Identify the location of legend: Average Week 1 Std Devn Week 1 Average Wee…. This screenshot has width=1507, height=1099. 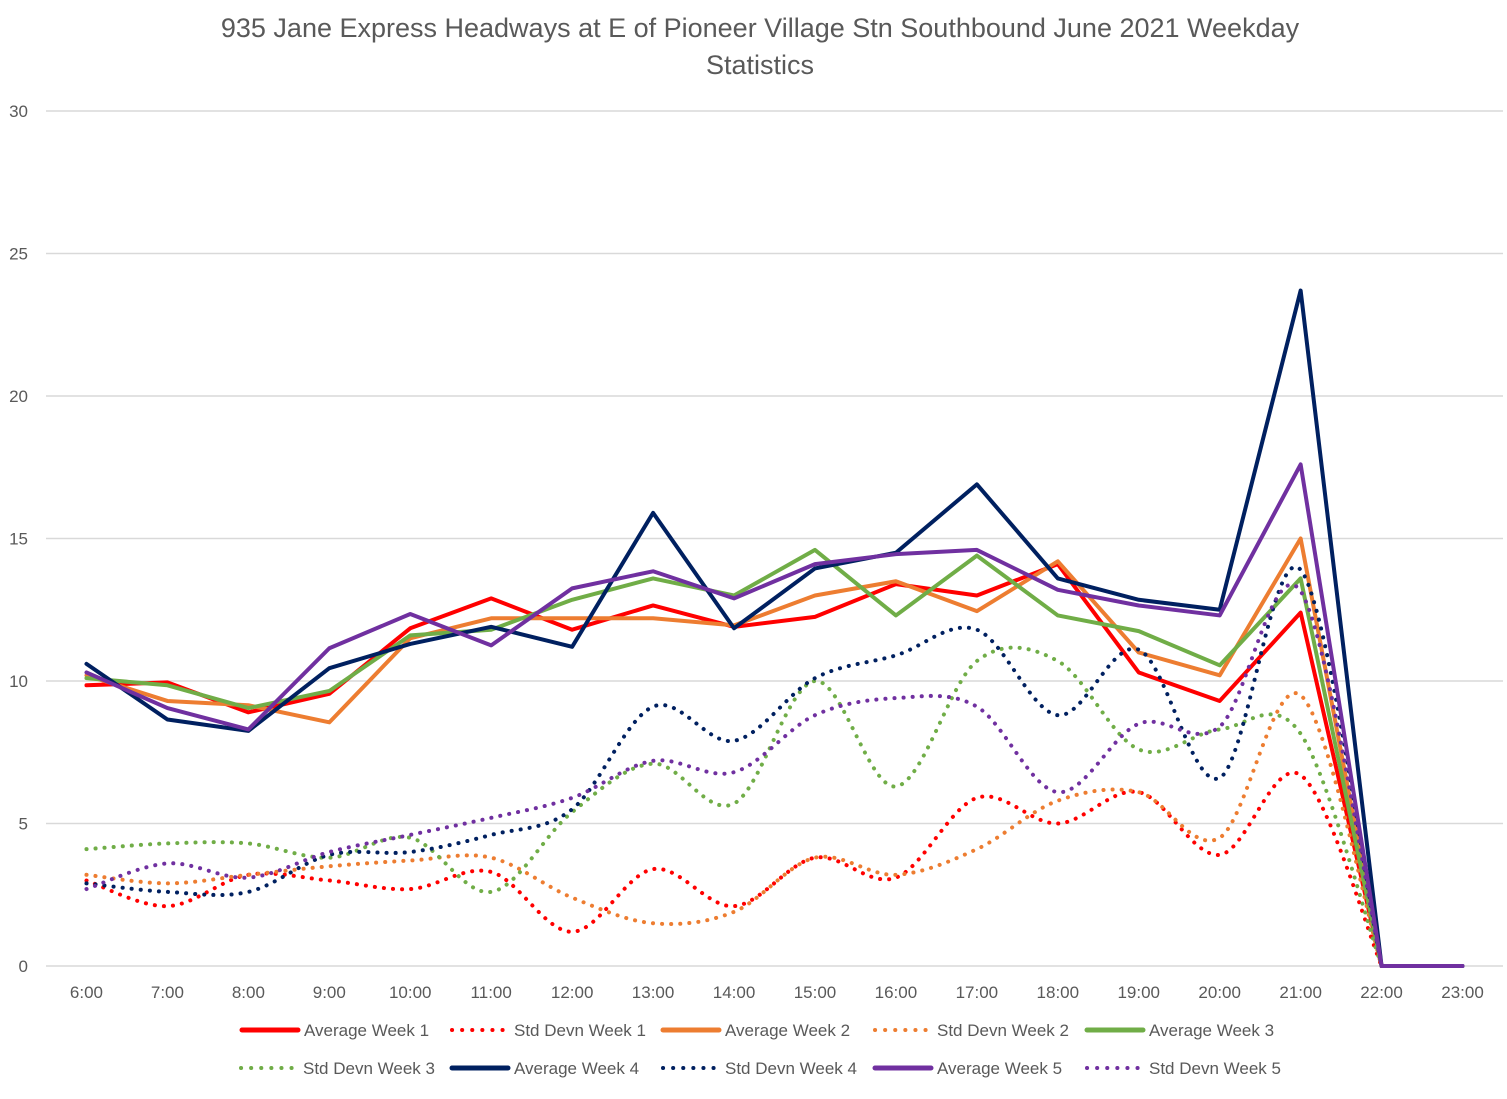
(760, 1049).